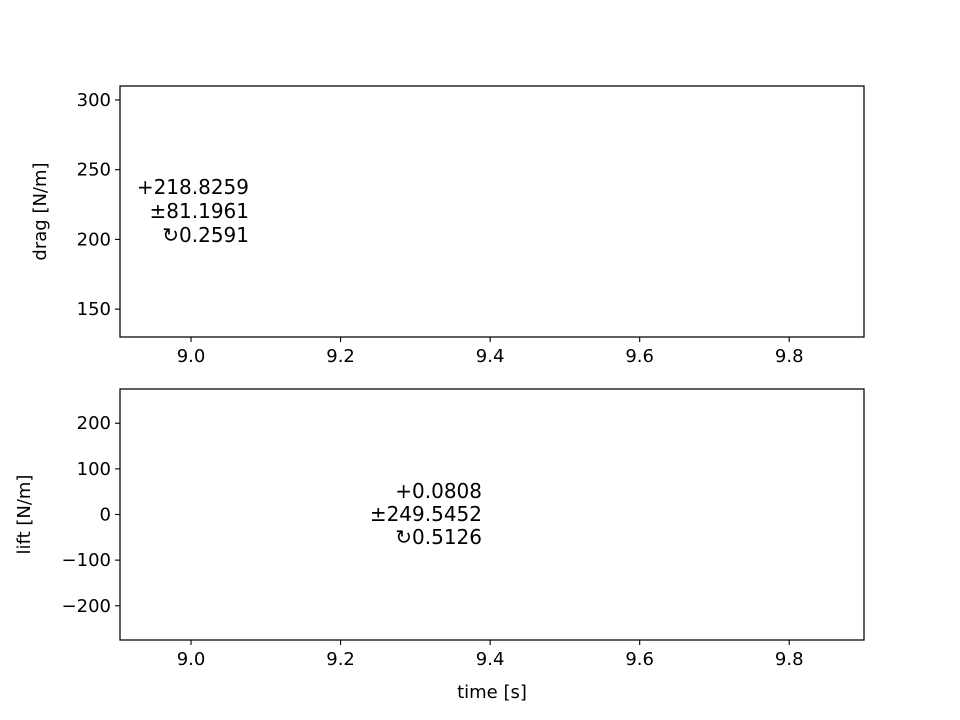 The image size is (960, 720). I want to click on drag-x-tick-label: 9.2, so click(340, 356).